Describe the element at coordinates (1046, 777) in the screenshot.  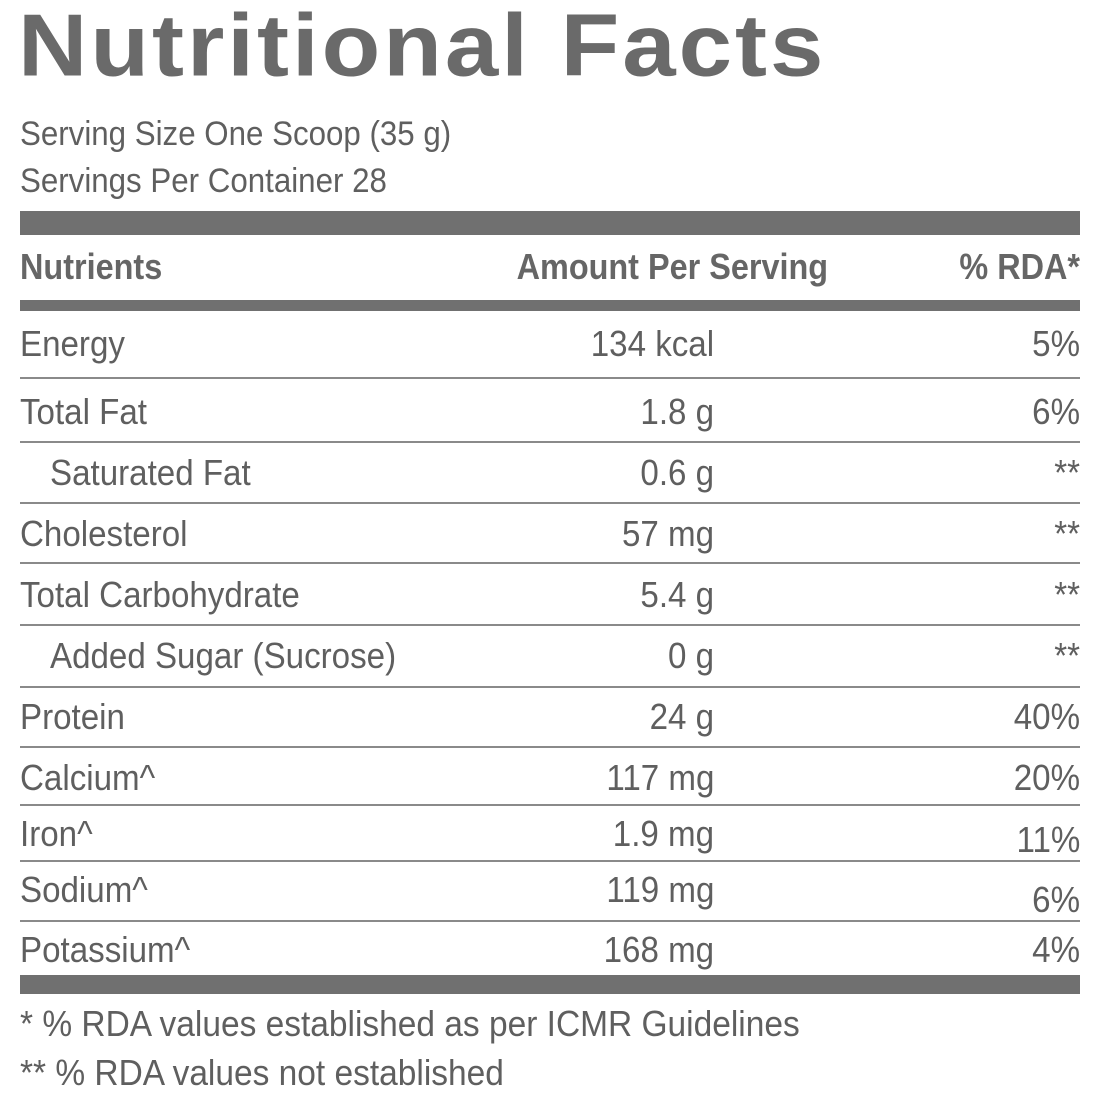
I see `nutrient-rda: 20%` at that location.